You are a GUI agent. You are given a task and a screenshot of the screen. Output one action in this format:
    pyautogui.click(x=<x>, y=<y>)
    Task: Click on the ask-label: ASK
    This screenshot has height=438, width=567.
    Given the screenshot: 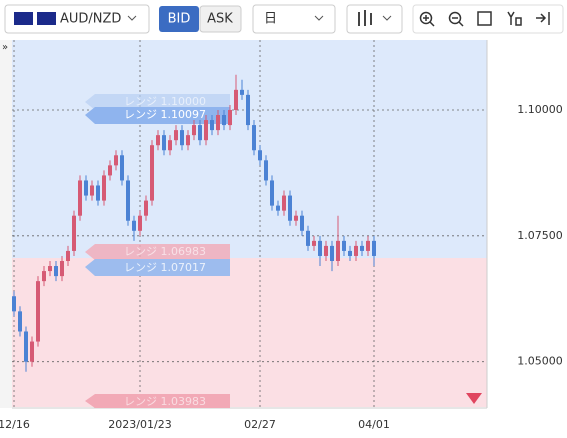 What is the action you would take?
    pyautogui.click(x=220, y=19)
    